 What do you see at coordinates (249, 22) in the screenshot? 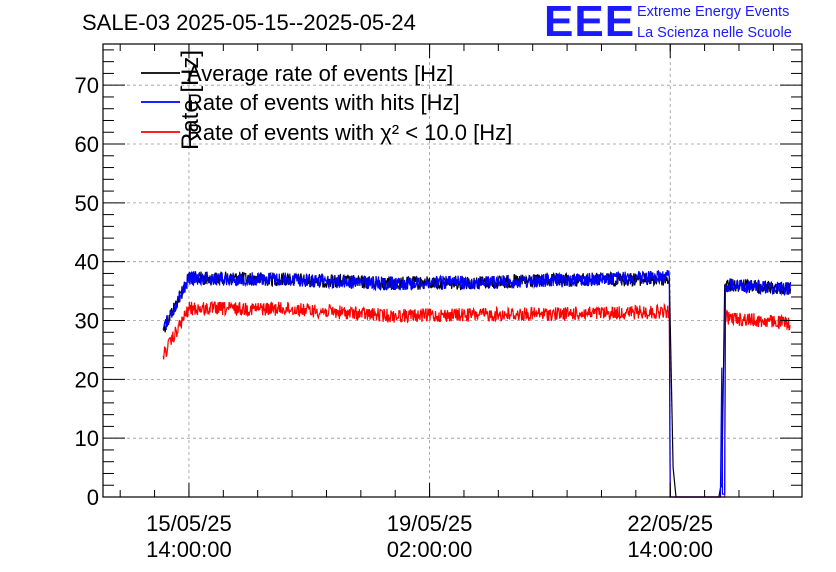
I see `chart-title: SALE-03 2025-05-15--2025-05-24` at bounding box center [249, 22].